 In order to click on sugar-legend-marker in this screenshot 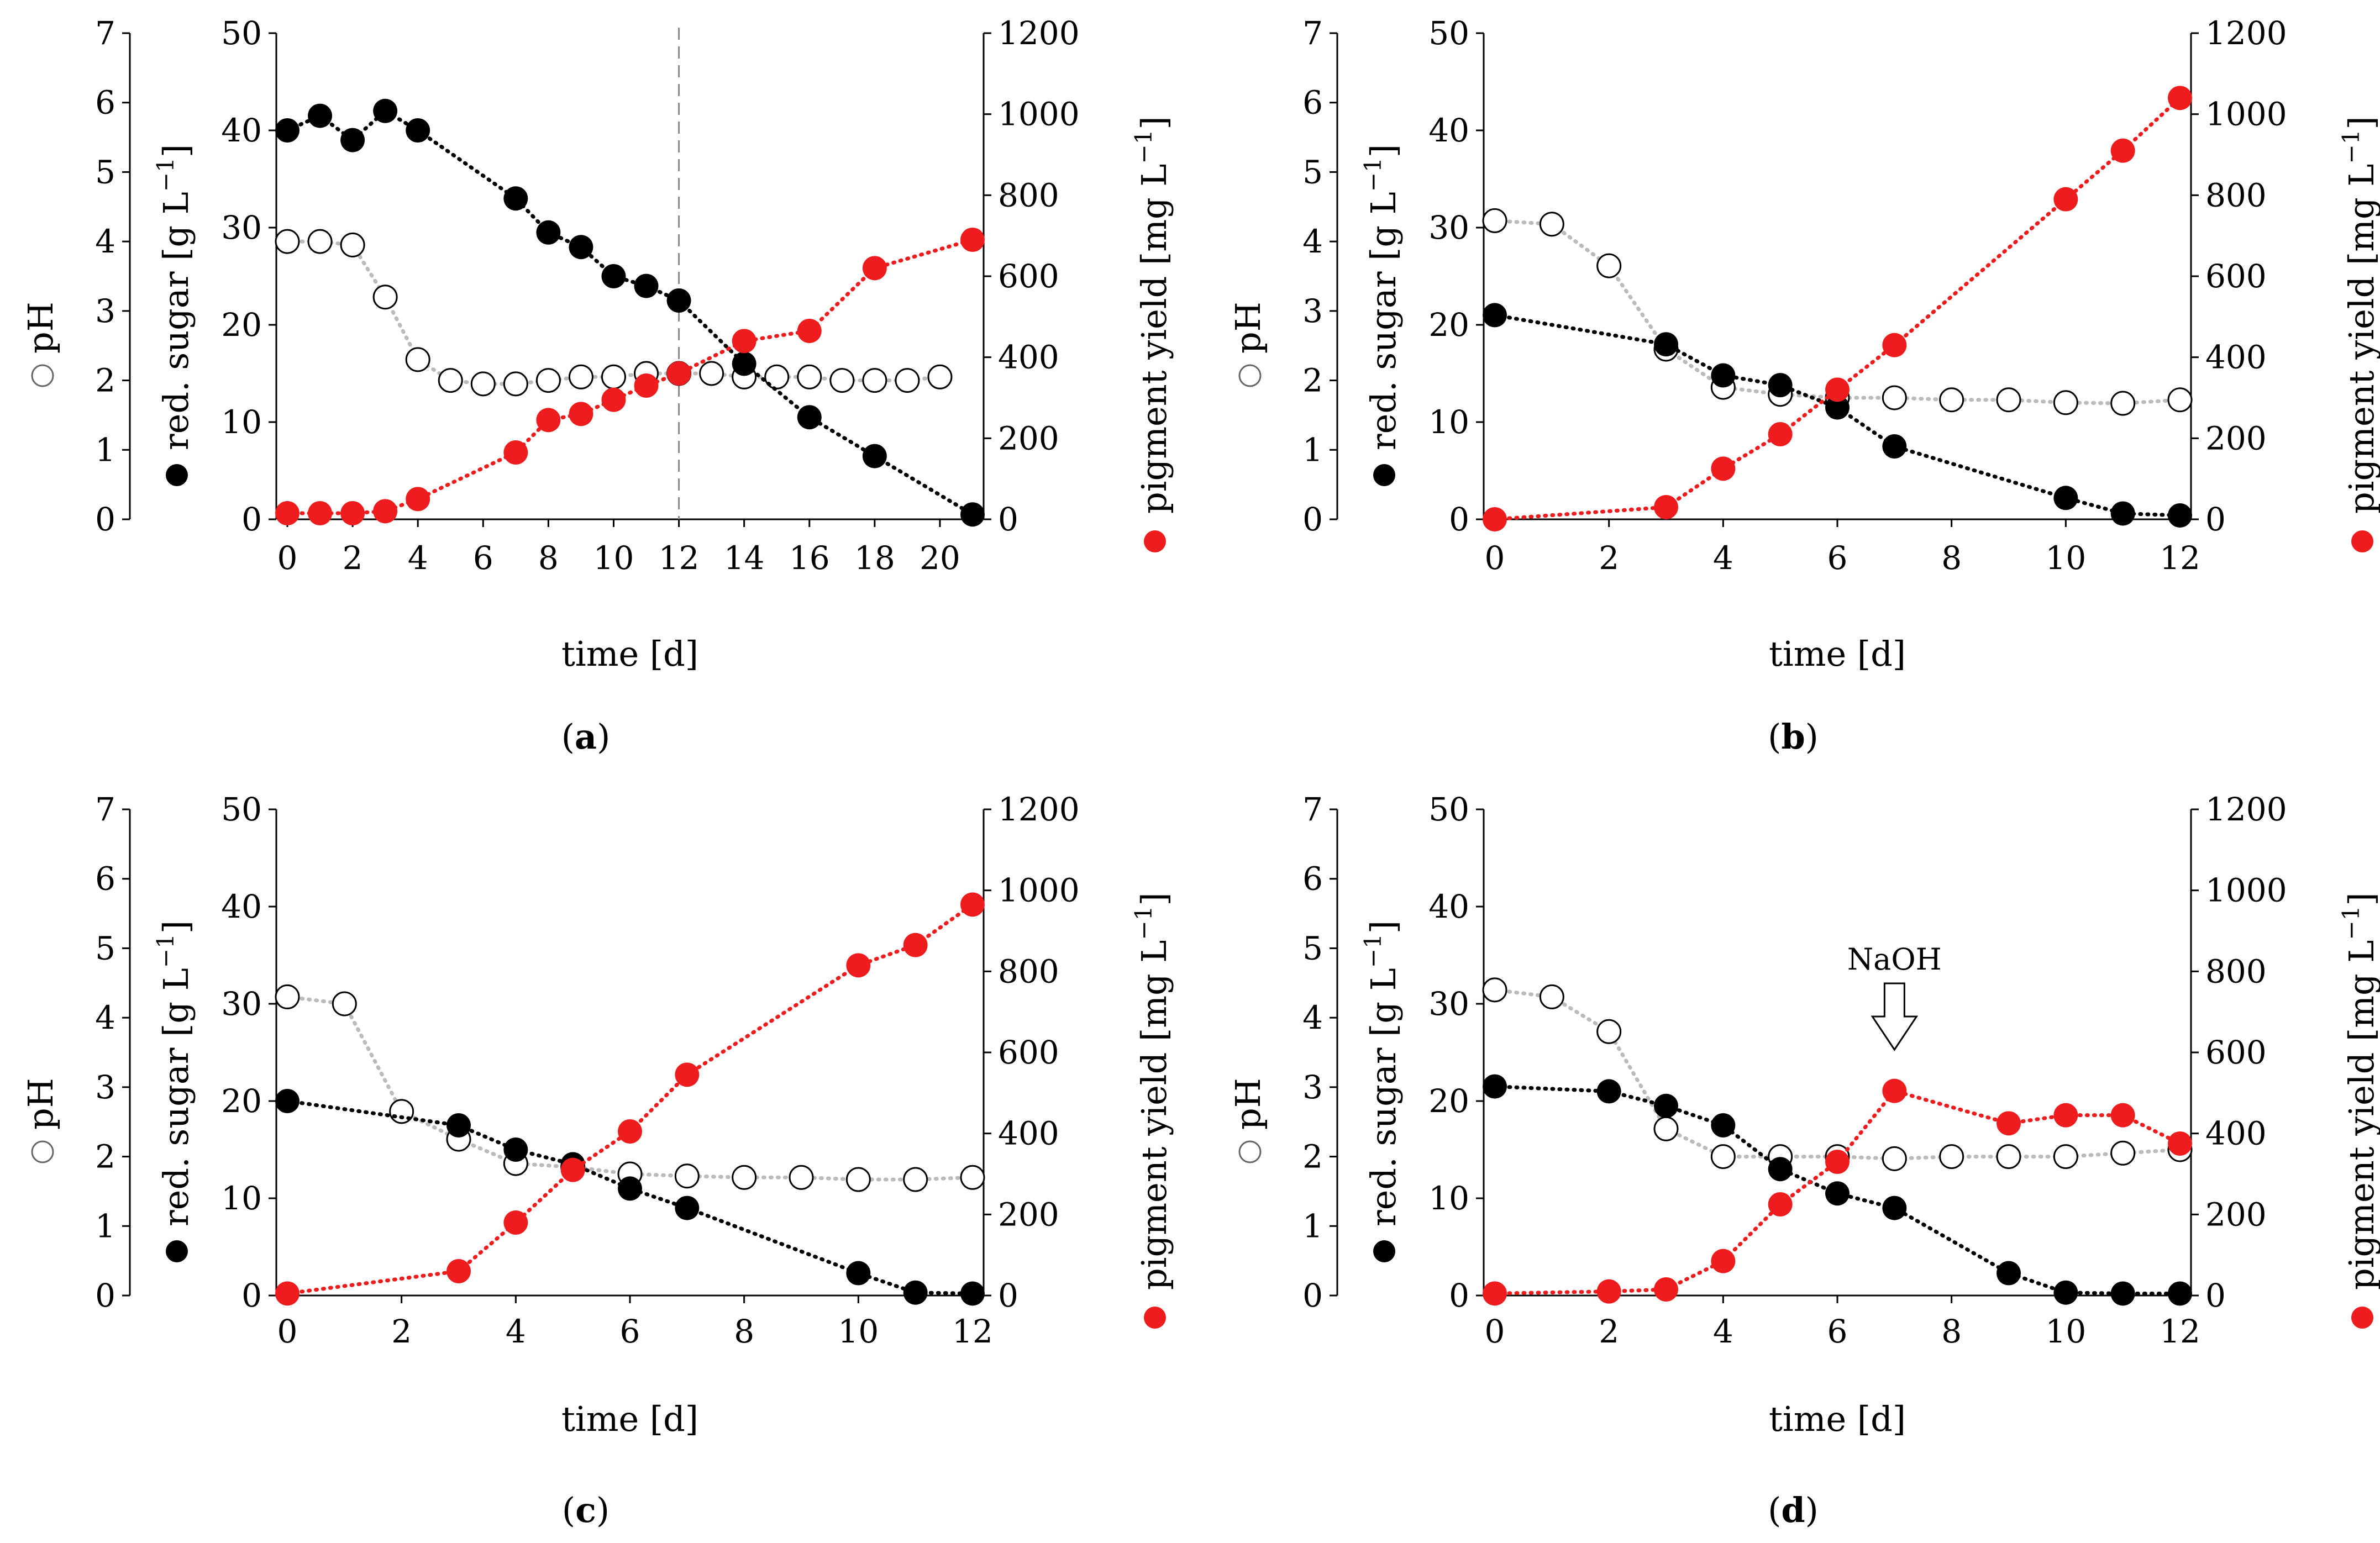, I will do `click(177, 1251)`.